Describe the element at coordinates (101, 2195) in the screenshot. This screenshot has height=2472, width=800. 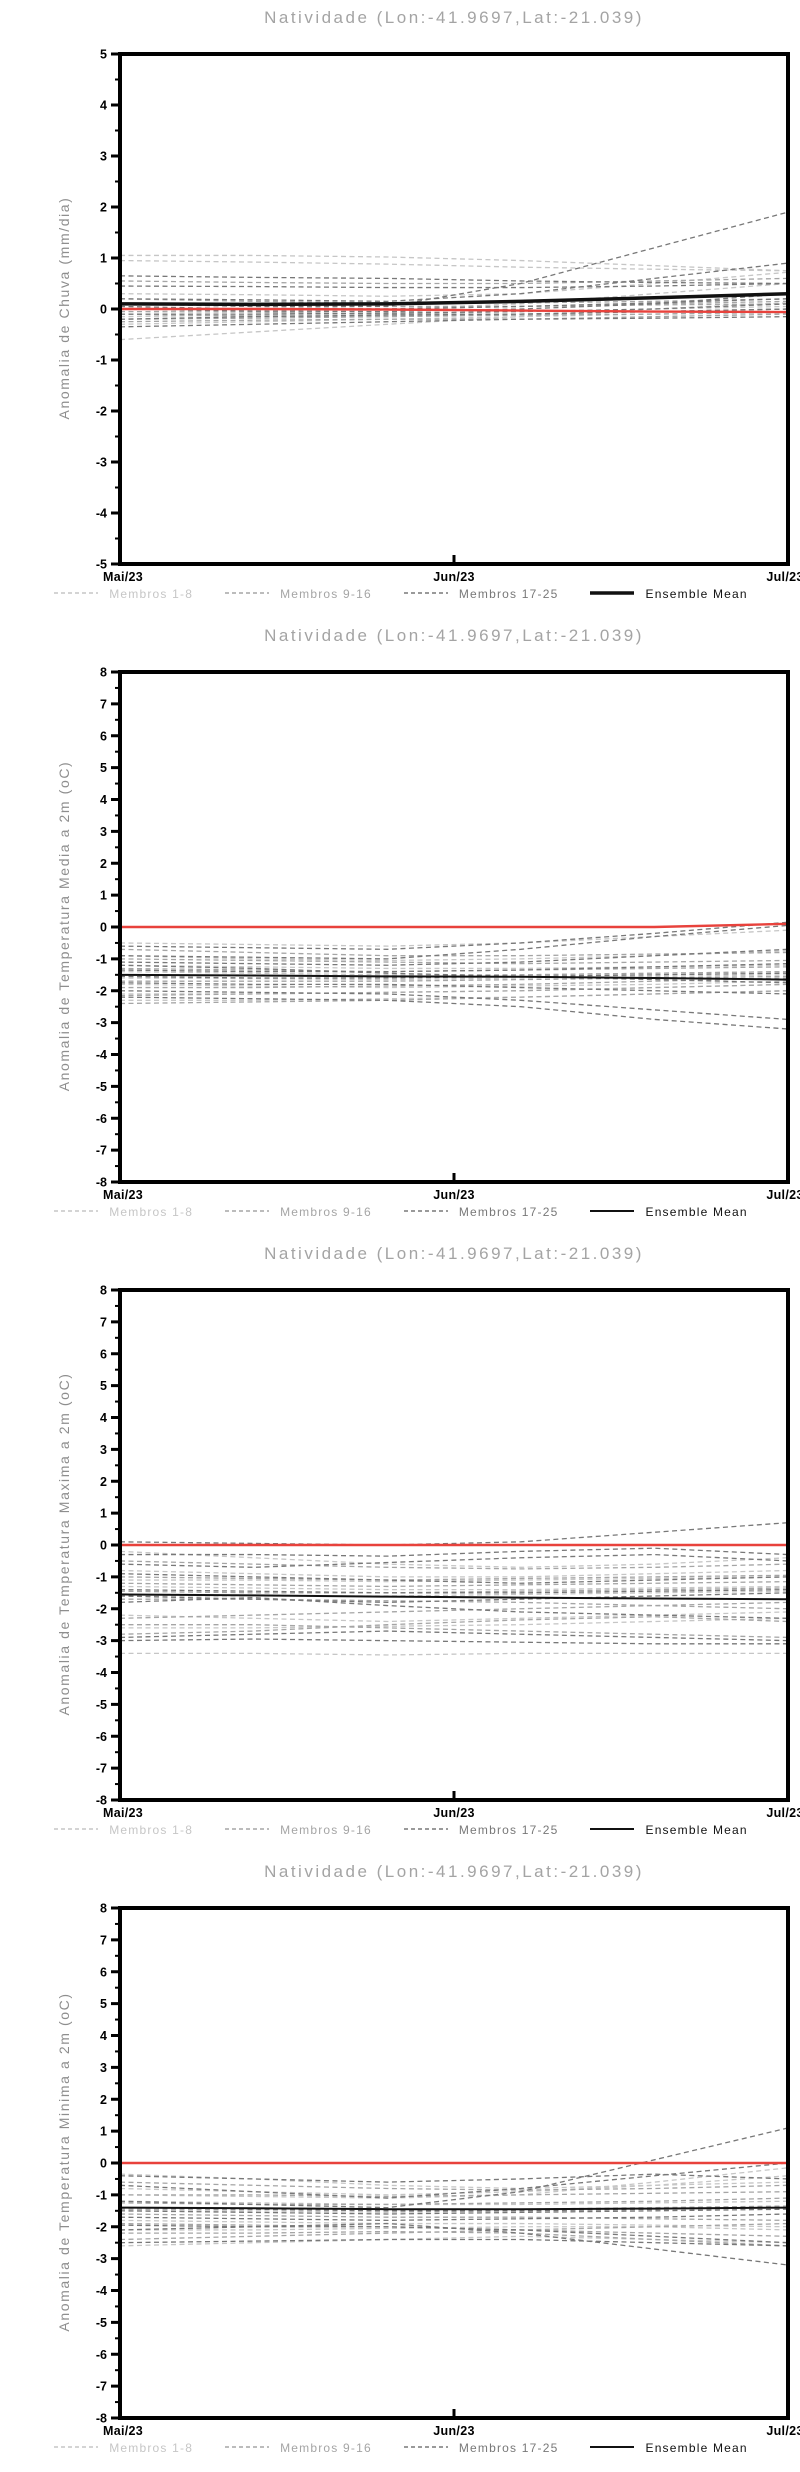
I see `y-tick-label: -1` at that location.